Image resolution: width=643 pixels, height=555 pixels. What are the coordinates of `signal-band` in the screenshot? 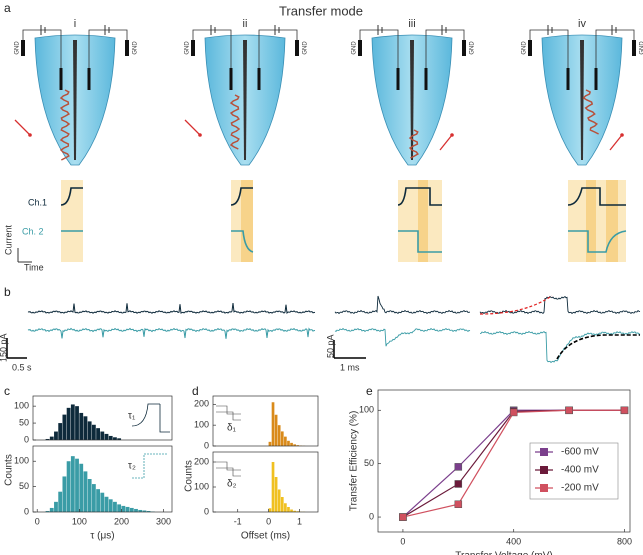 It's located at (612, 221).